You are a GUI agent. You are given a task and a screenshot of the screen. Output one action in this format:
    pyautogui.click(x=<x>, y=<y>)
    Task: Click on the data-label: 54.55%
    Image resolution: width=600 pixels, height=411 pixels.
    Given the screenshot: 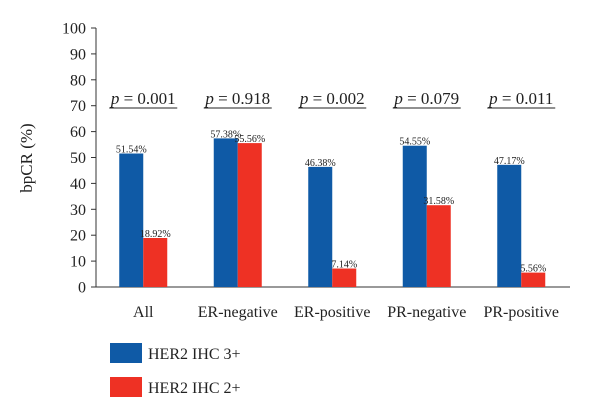 What is the action you would take?
    pyautogui.click(x=414, y=142)
    